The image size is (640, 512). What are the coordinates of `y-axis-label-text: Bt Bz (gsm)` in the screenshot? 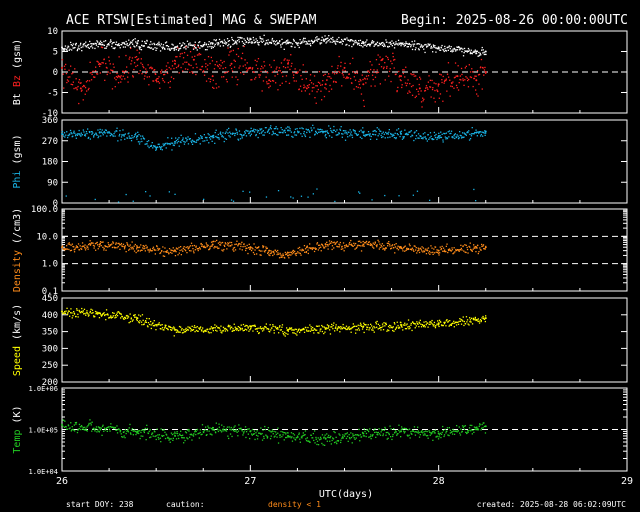 It's located at (17, 72).